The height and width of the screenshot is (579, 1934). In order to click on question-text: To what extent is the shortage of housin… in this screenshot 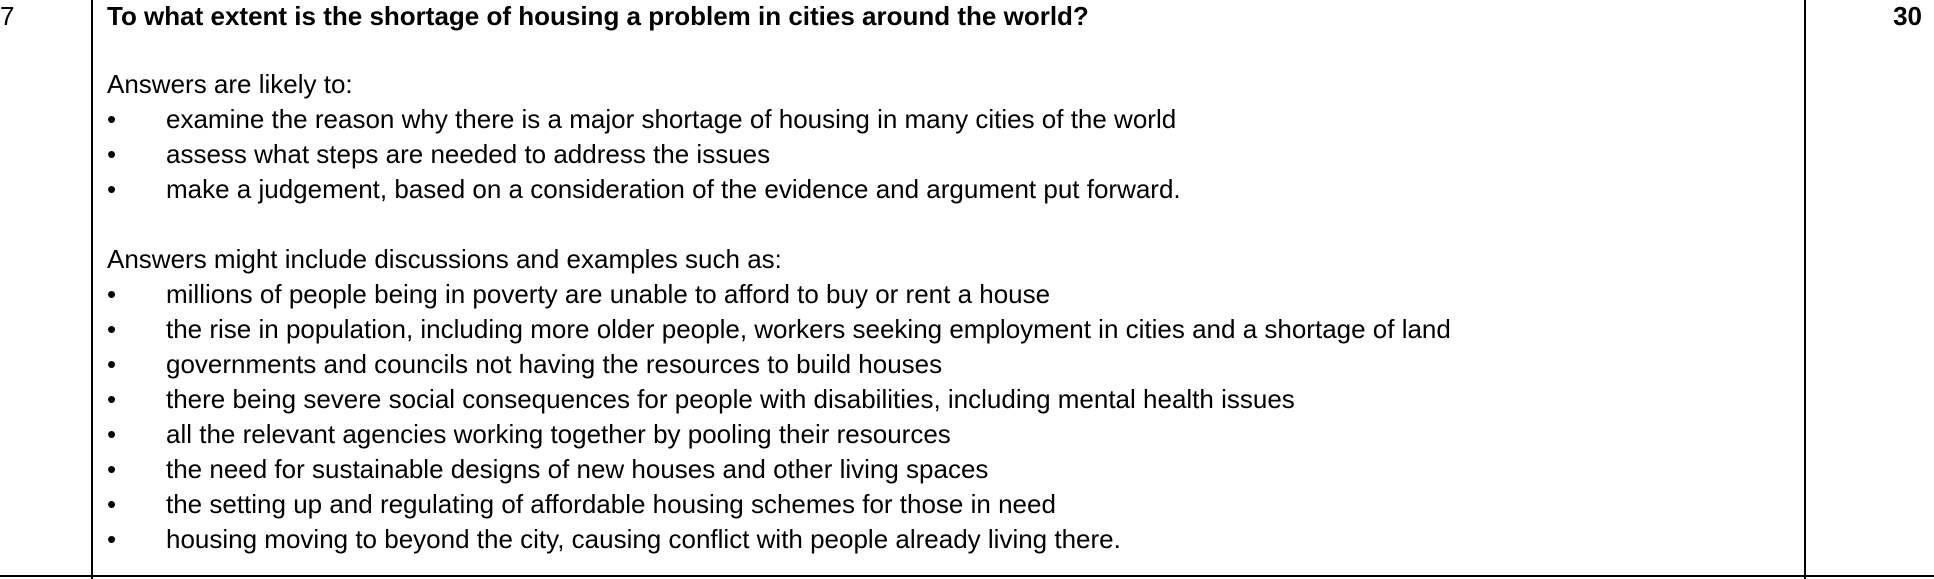, I will do `click(598, 16)`.